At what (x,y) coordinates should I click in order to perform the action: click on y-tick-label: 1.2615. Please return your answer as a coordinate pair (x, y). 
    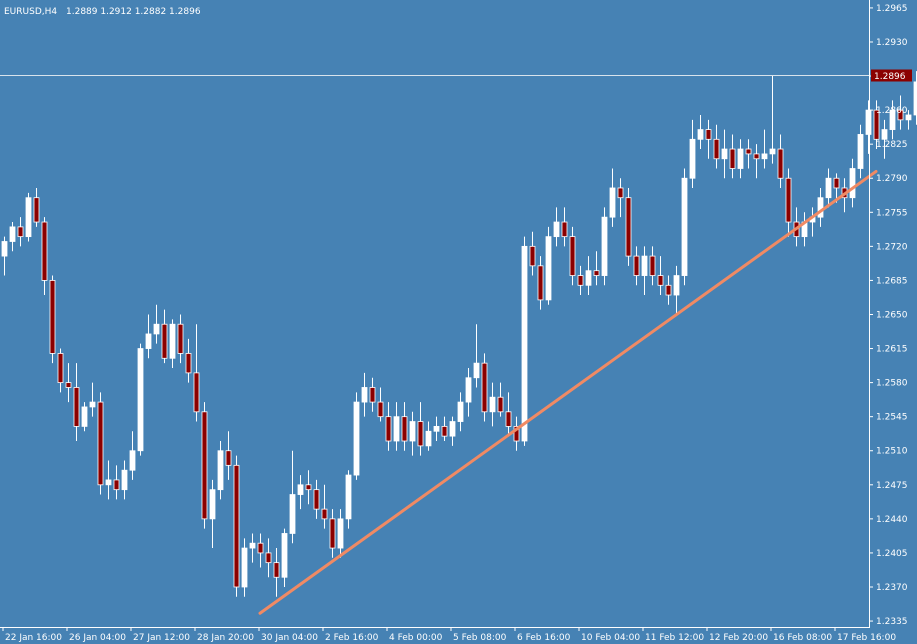
    Looking at the image, I should click on (892, 350).